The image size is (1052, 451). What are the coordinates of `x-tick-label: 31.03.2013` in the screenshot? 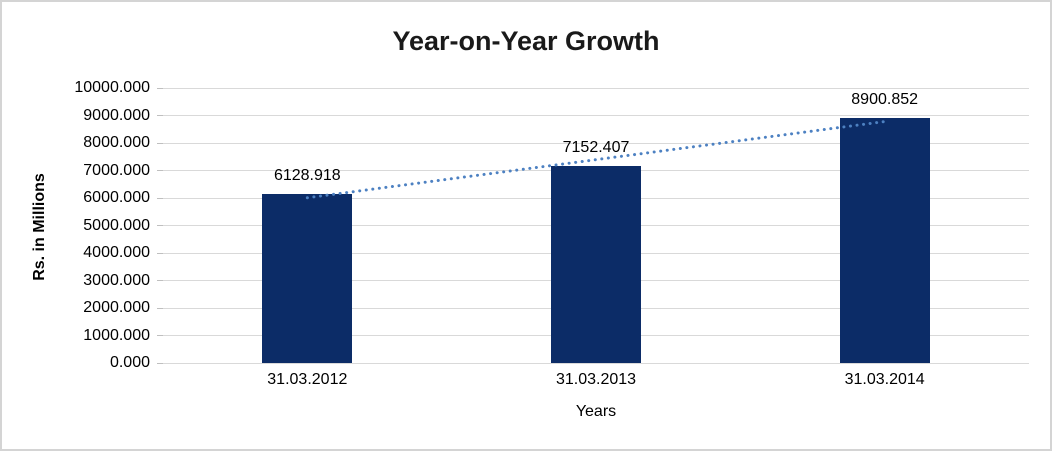 It's located at (596, 379).